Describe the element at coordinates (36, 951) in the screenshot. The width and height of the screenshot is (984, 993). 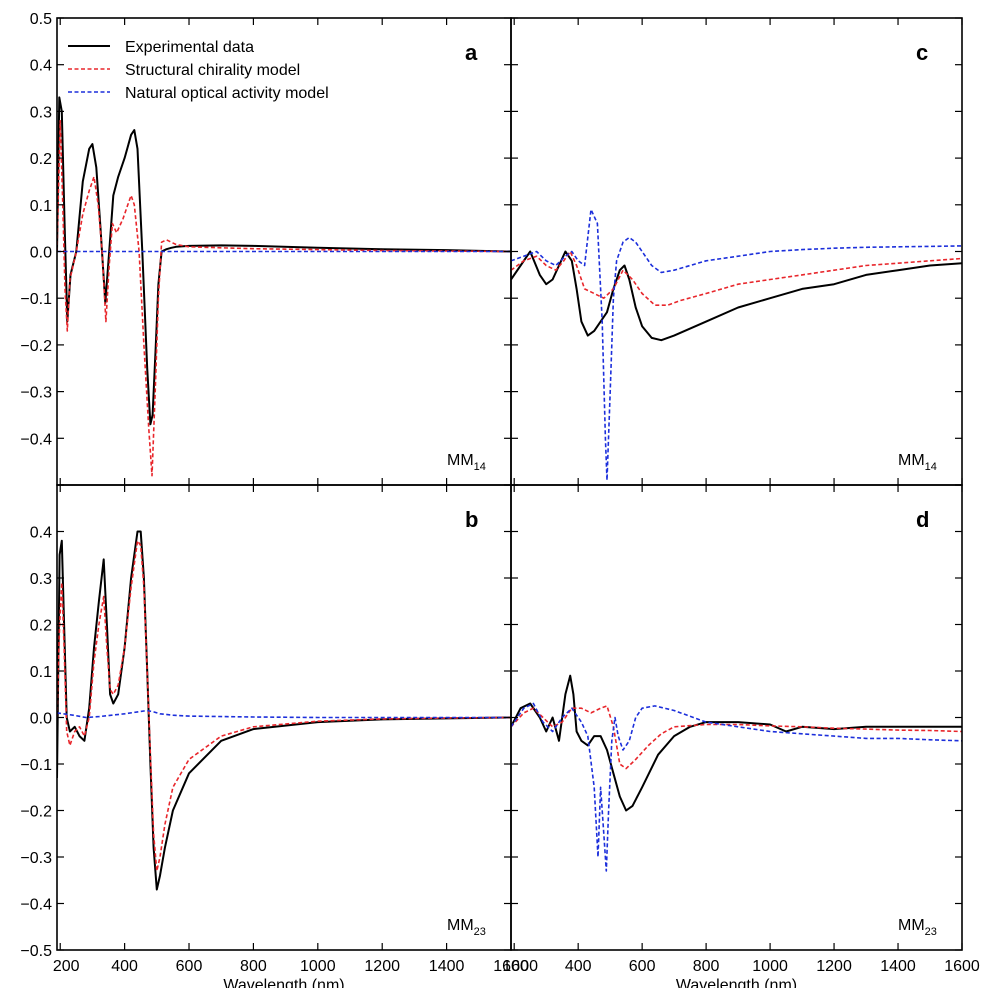
I see `y-tick-label: −0.5` at that location.